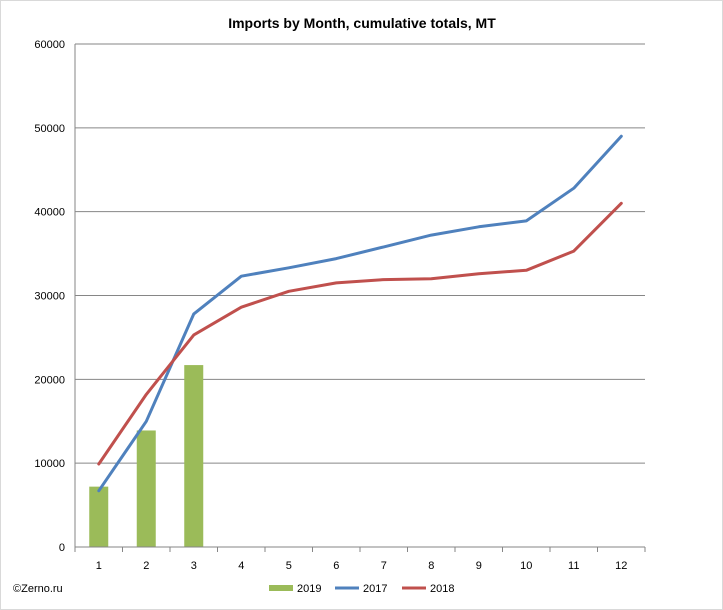  I want to click on x-tick-label: 6, so click(336, 566).